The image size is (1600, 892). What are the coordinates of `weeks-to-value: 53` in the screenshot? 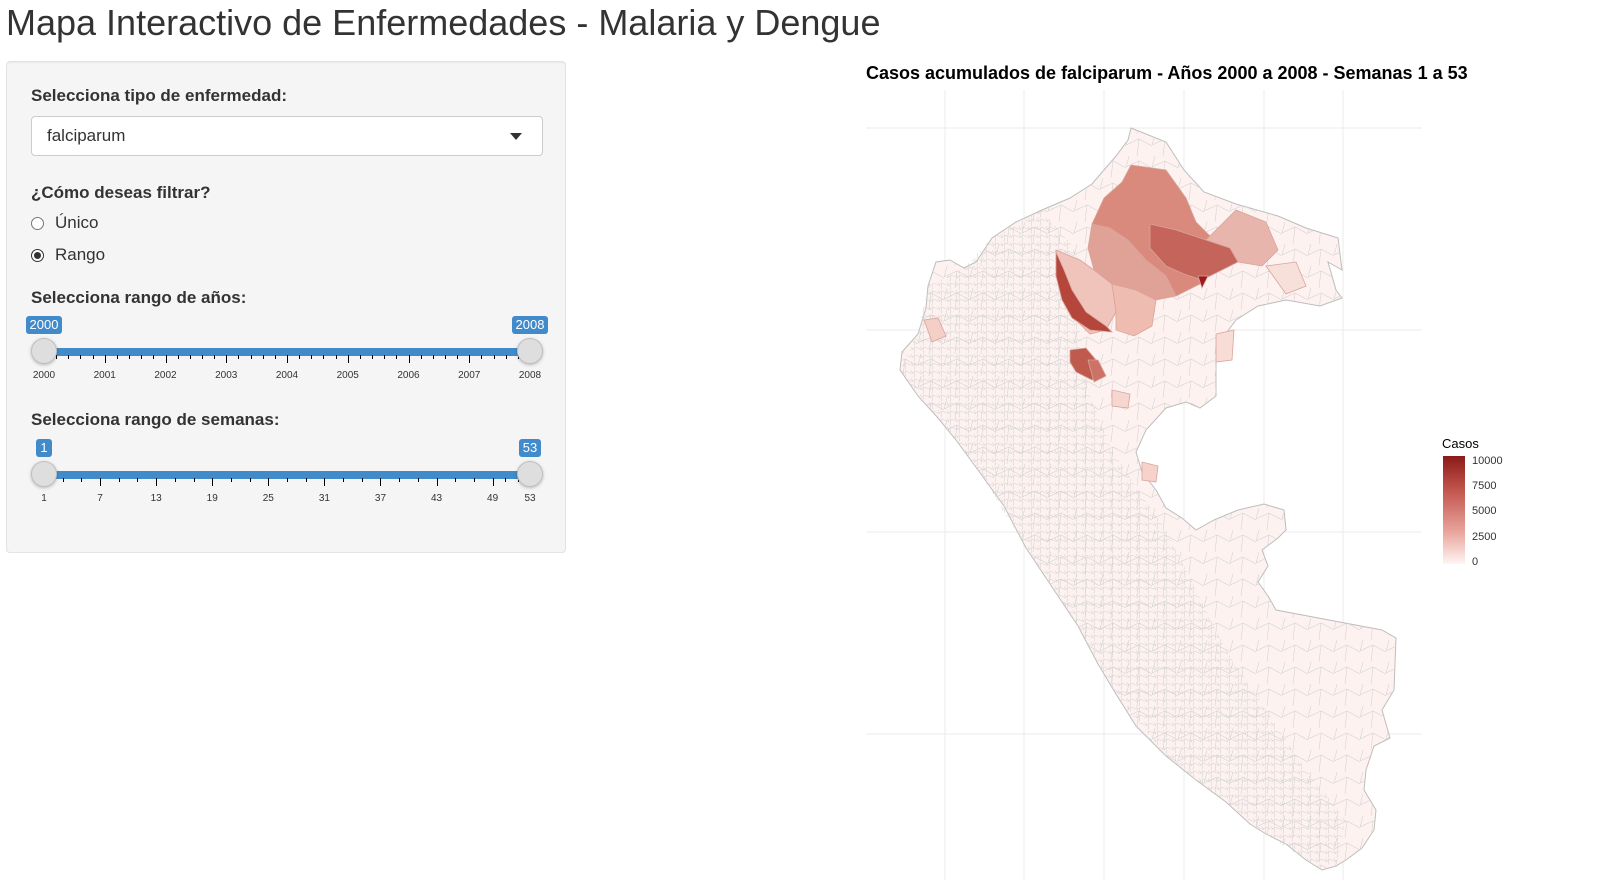 It's located at (530, 448).